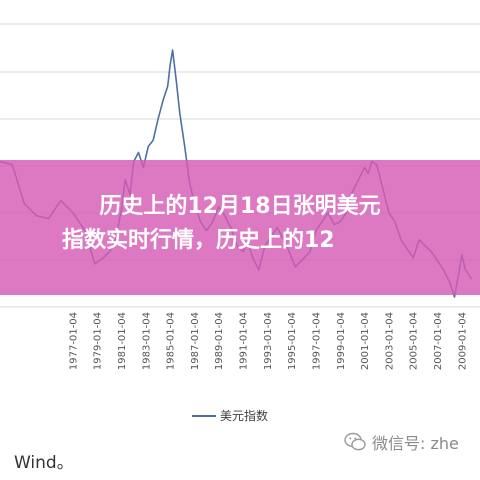 Image resolution: width=480 pixels, height=480 pixels. What do you see at coordinates (244, 415) in the screenshot?
I see `legend-label: 美元指数` at bounding box center [244, 415].